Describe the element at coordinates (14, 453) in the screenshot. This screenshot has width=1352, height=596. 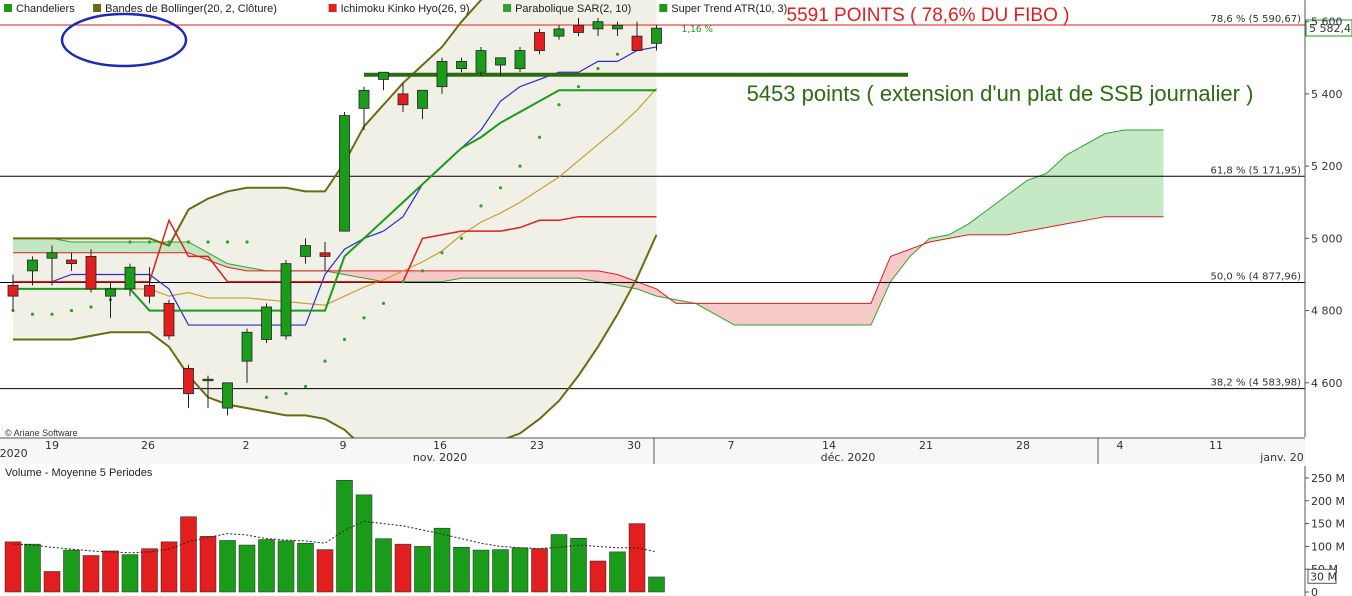
I see `x-tick-label: t. 2020` at that location.